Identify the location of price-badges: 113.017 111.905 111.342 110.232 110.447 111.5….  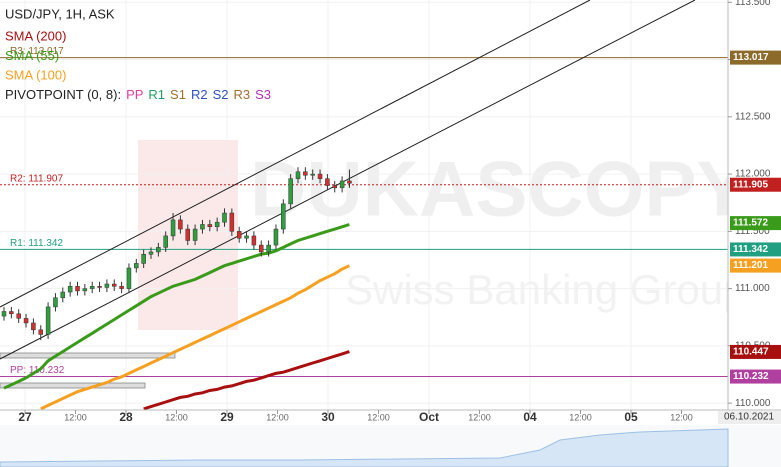
(755, 217).